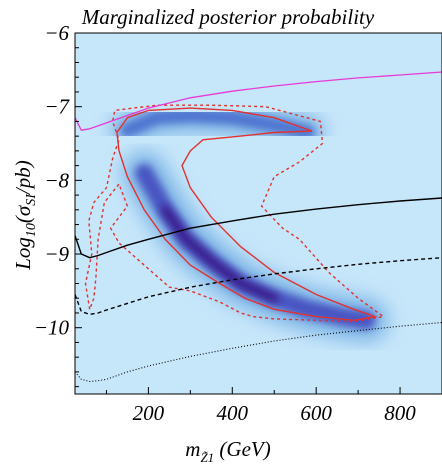 The height and width of the screenshot is (466, 442). What do you see at coordinates (58, 204) in the screenshot?
I see `y-axis: −6 −7 −8 −9 −10` at bounding box center [58, 204].